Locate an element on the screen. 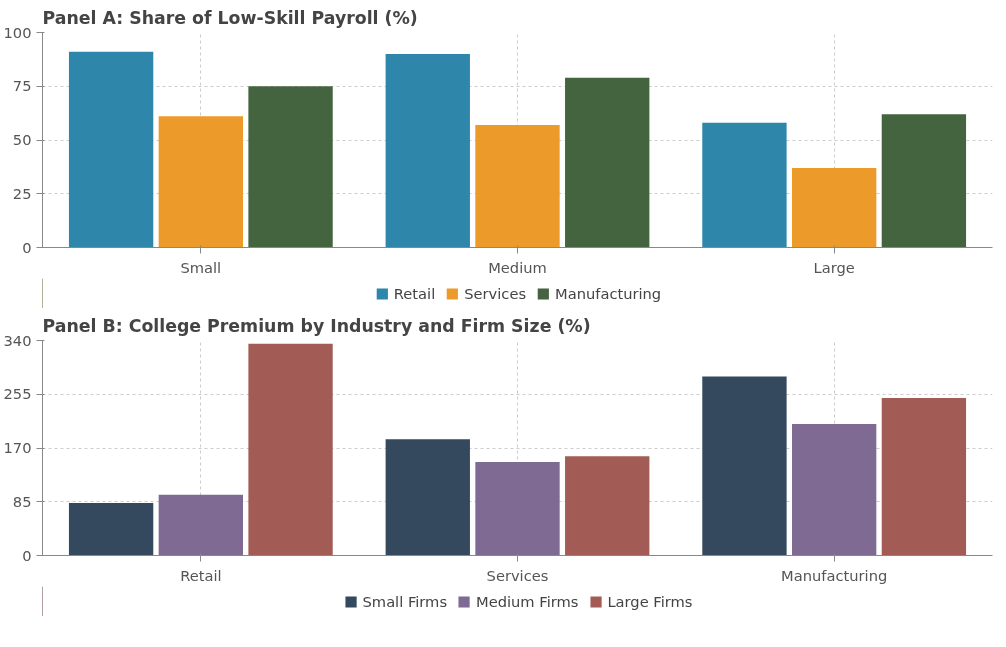 The image size is (1006, 647). x-tick-label: Large is located at coordinates (834, 267).